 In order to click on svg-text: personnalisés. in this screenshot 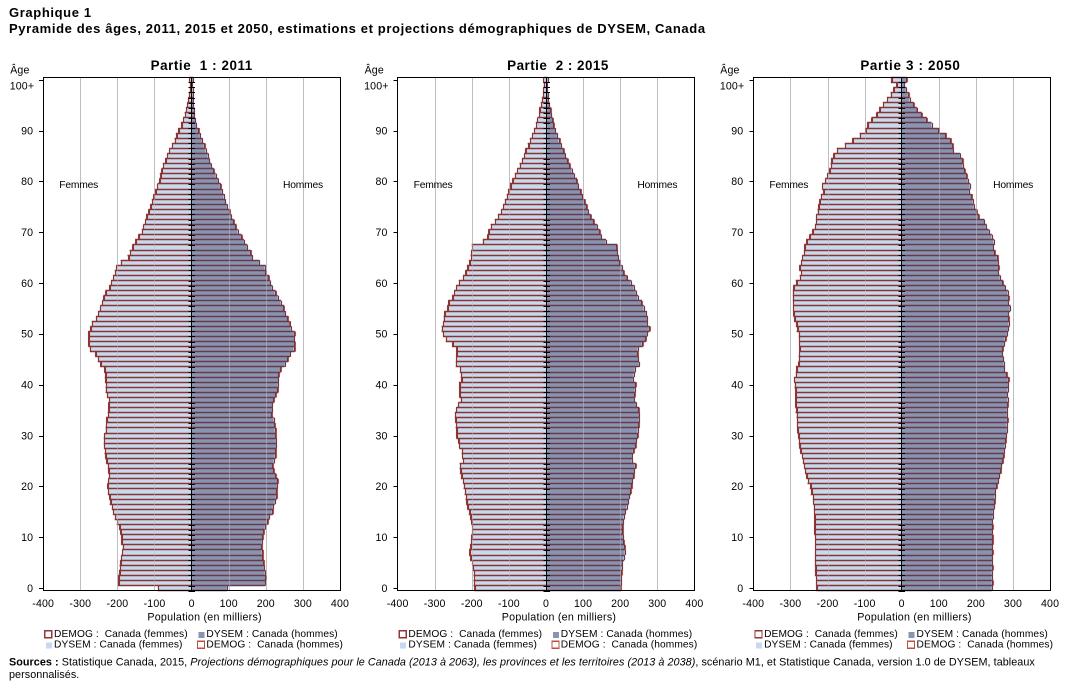, I will do `click(44, 675)`.